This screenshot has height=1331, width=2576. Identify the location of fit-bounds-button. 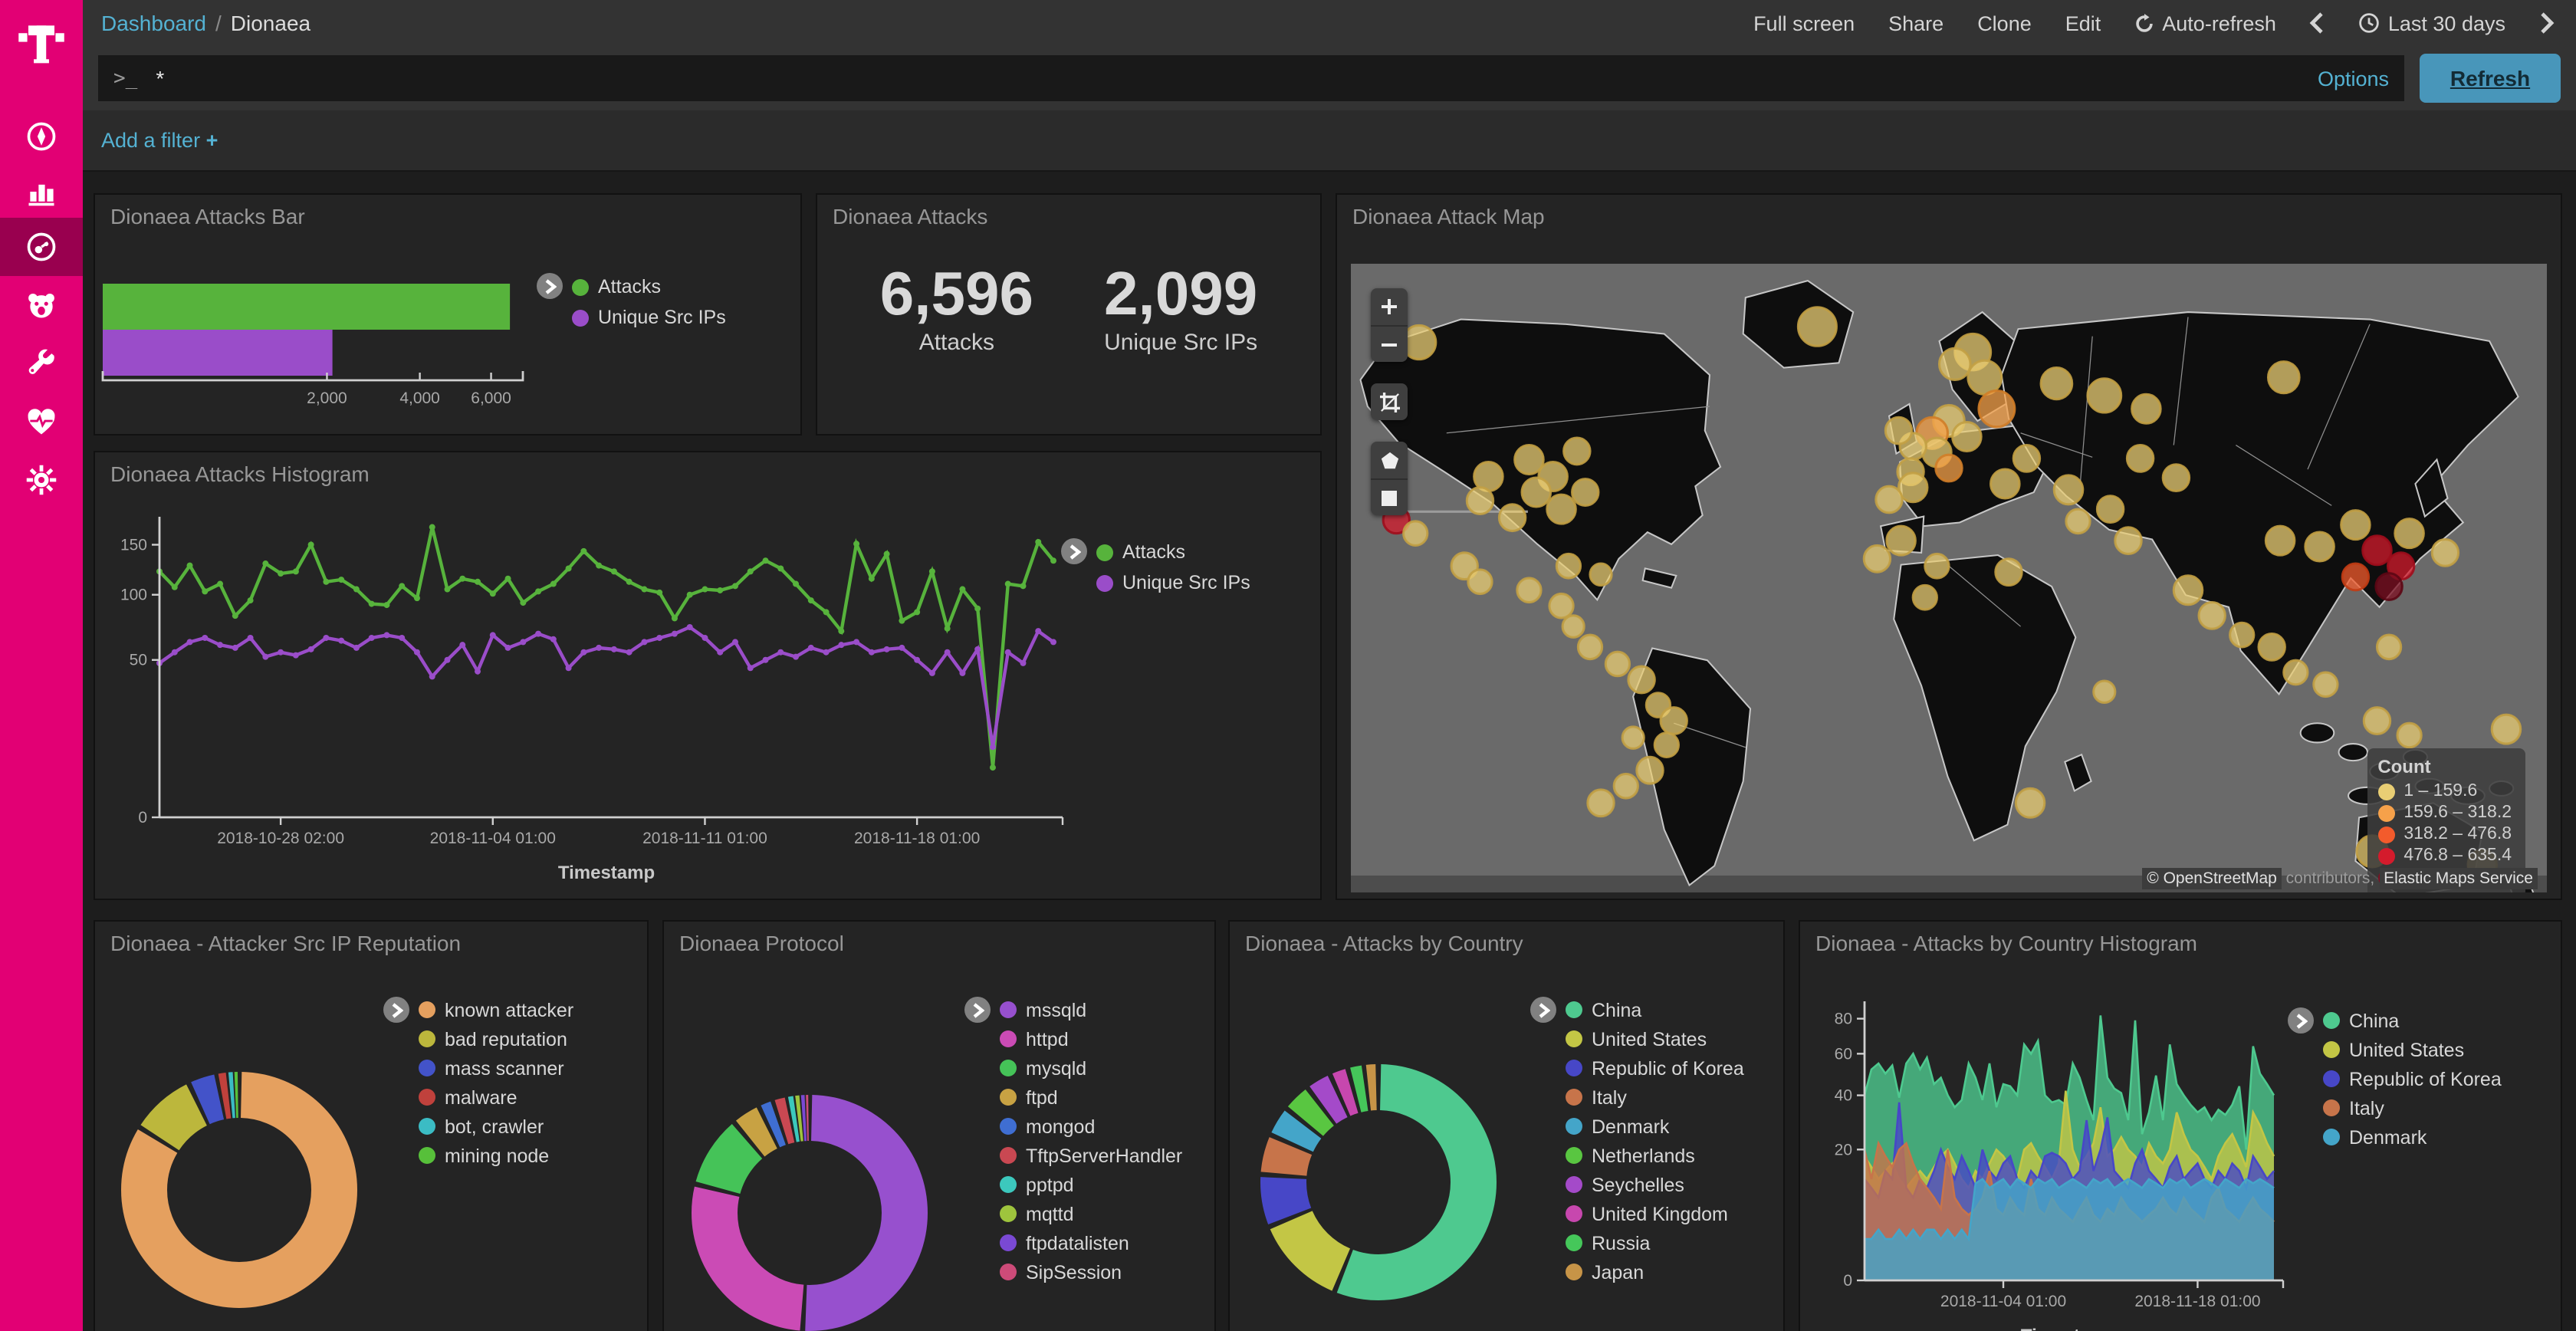
(1389, 401).